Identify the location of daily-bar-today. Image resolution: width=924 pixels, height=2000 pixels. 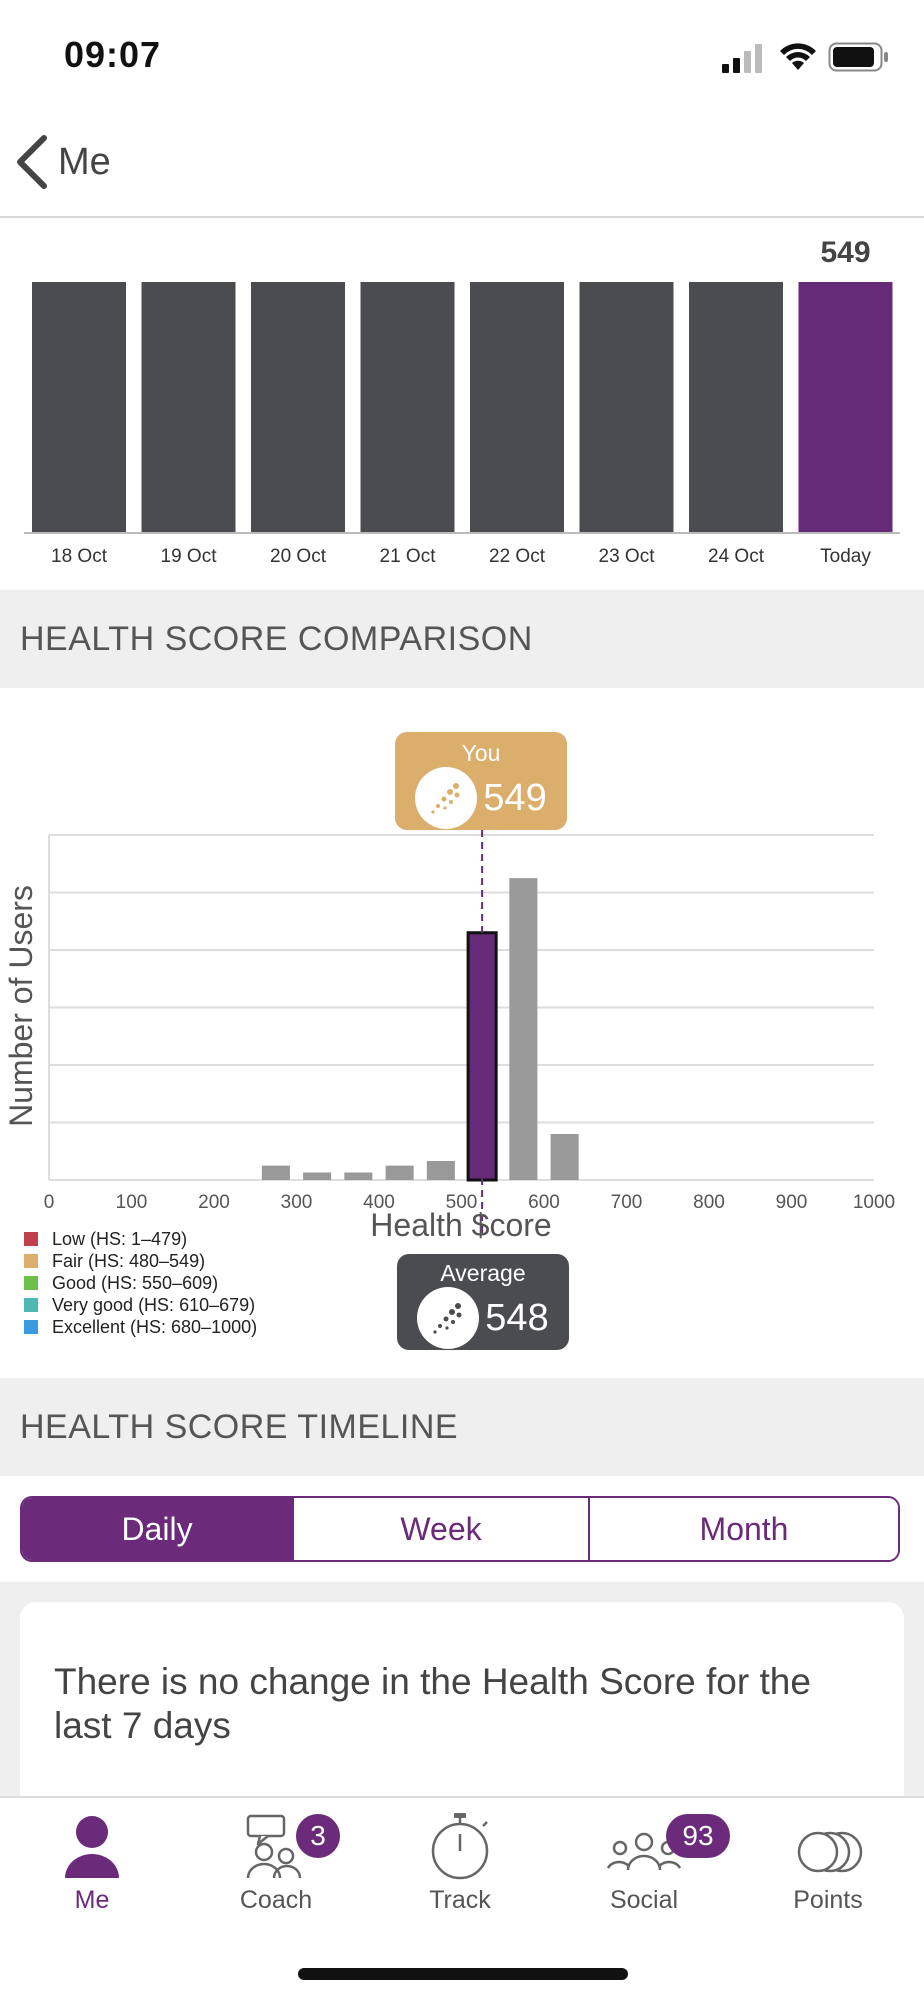
(845, 407).